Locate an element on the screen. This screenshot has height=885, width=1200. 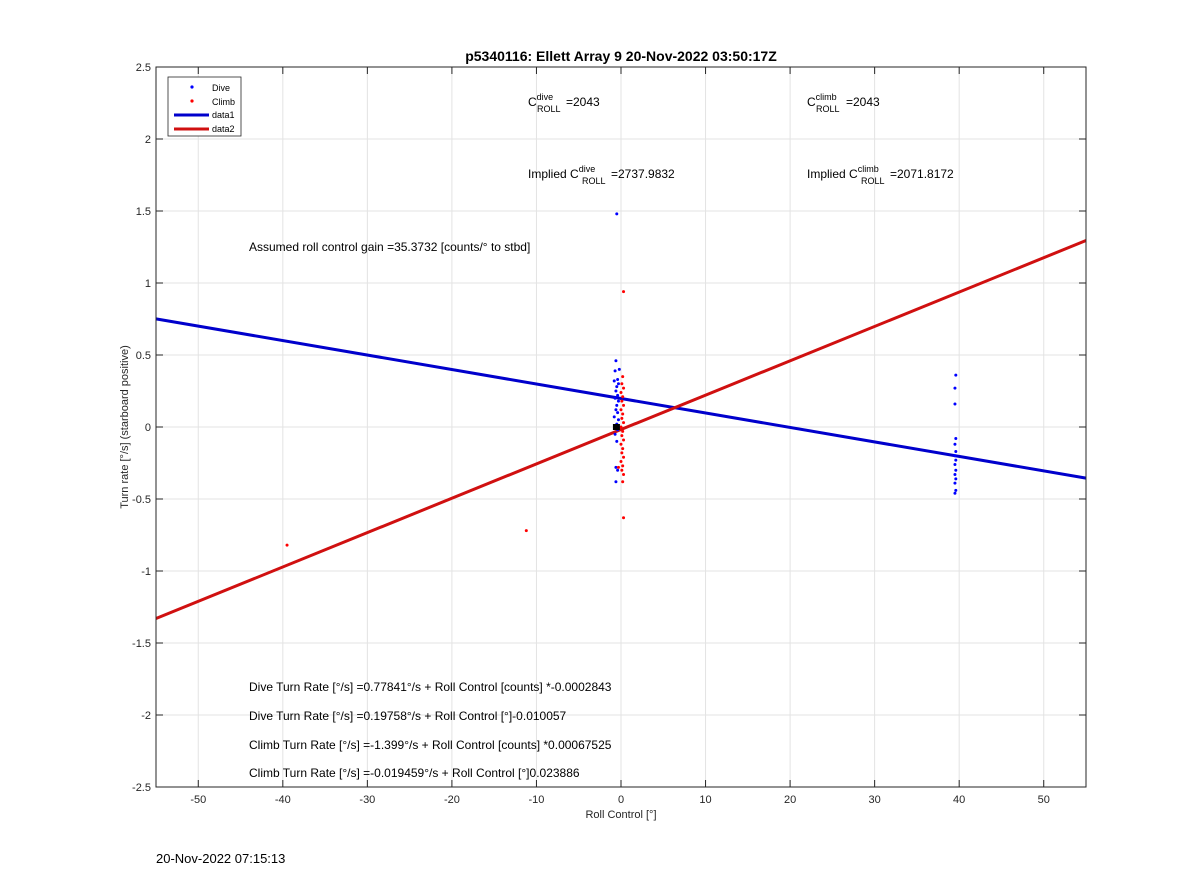
y-tick-label: 1 is located at coordinates (148, 284).